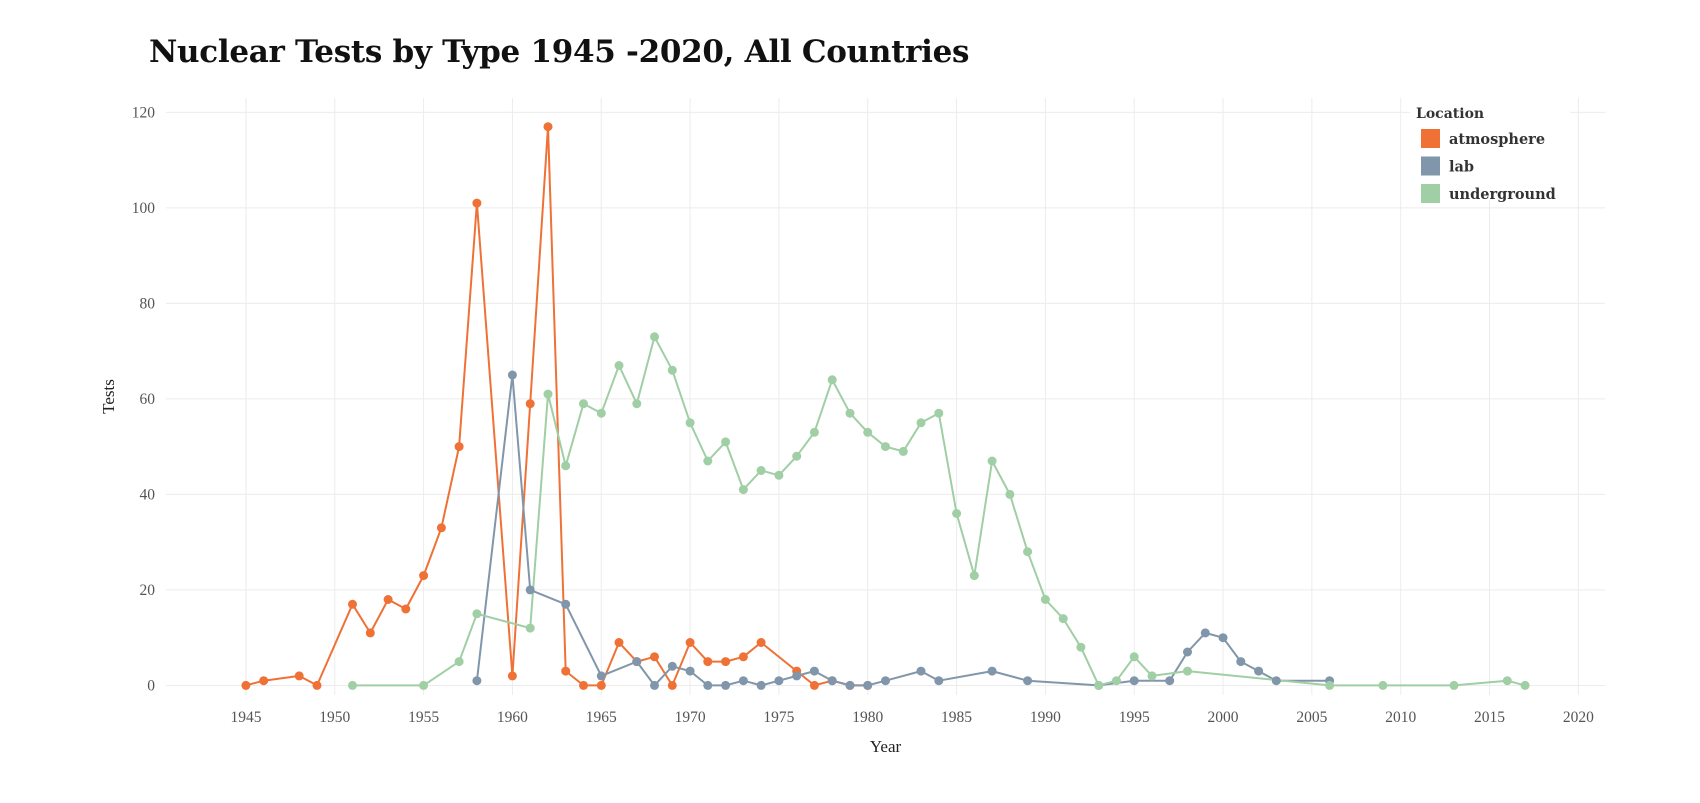 This screenshot has height=803, width=1700. What do you see at coordinates (886, 746) in the screenshot?
I see `x-axis-title: Year` at bounding box center [886, 746].